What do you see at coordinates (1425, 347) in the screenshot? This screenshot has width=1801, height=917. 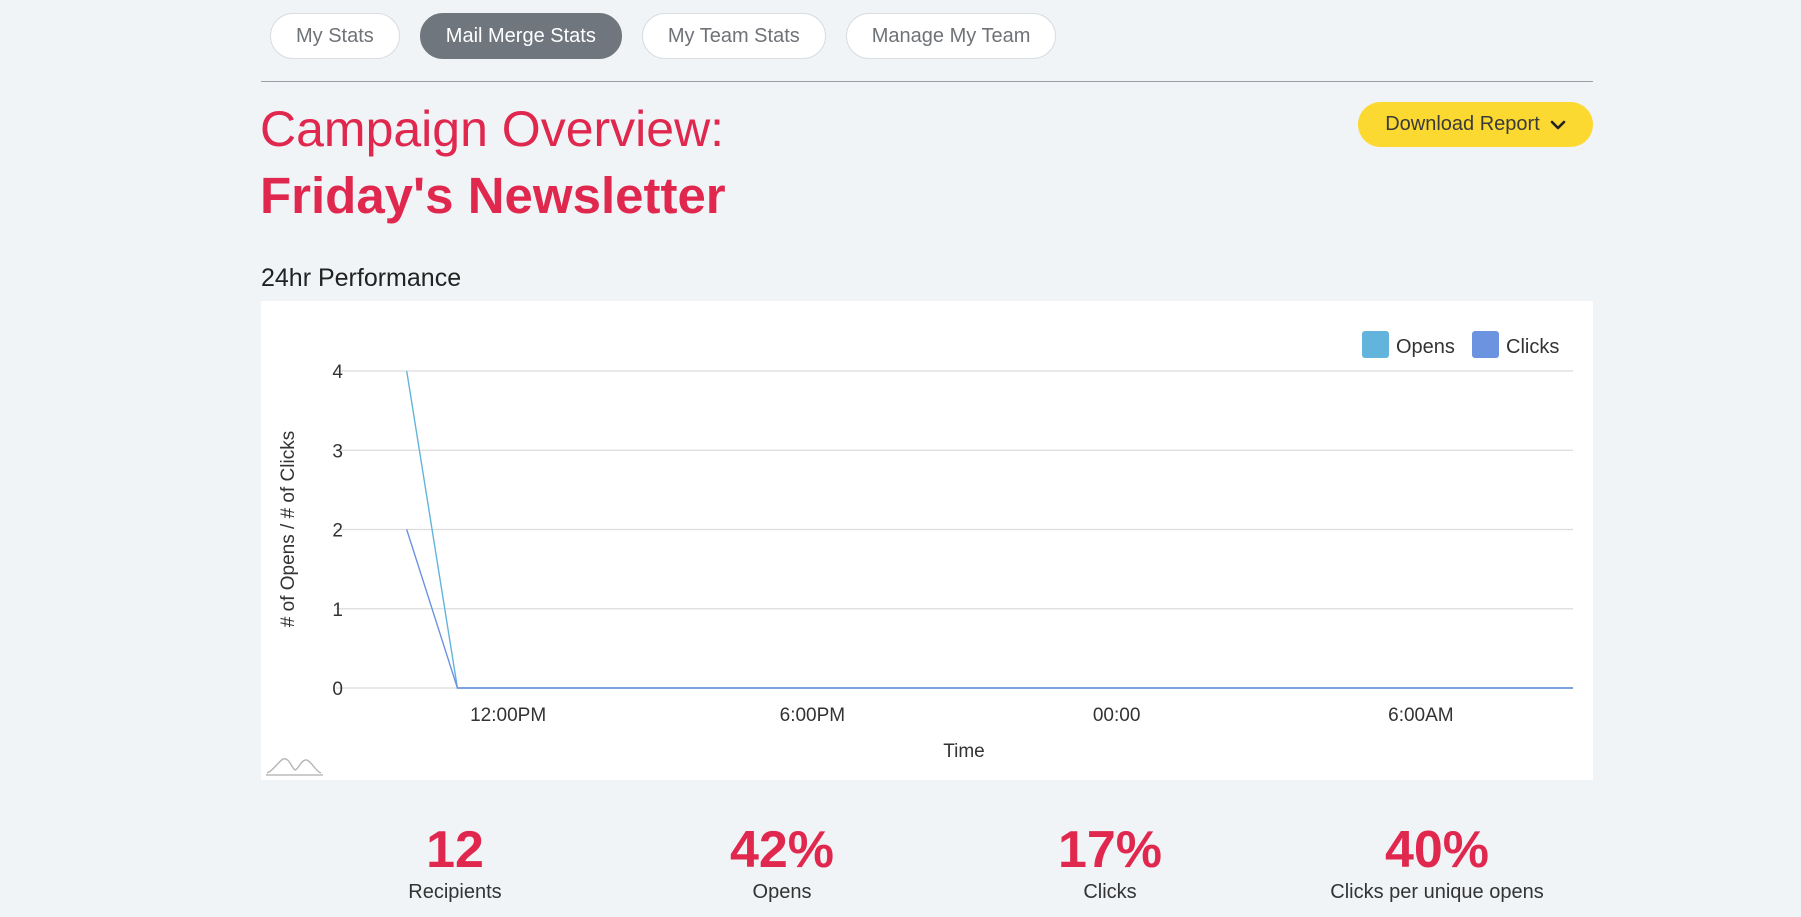 I see `legend-label: Opens` at bounding box center [1425, 347].